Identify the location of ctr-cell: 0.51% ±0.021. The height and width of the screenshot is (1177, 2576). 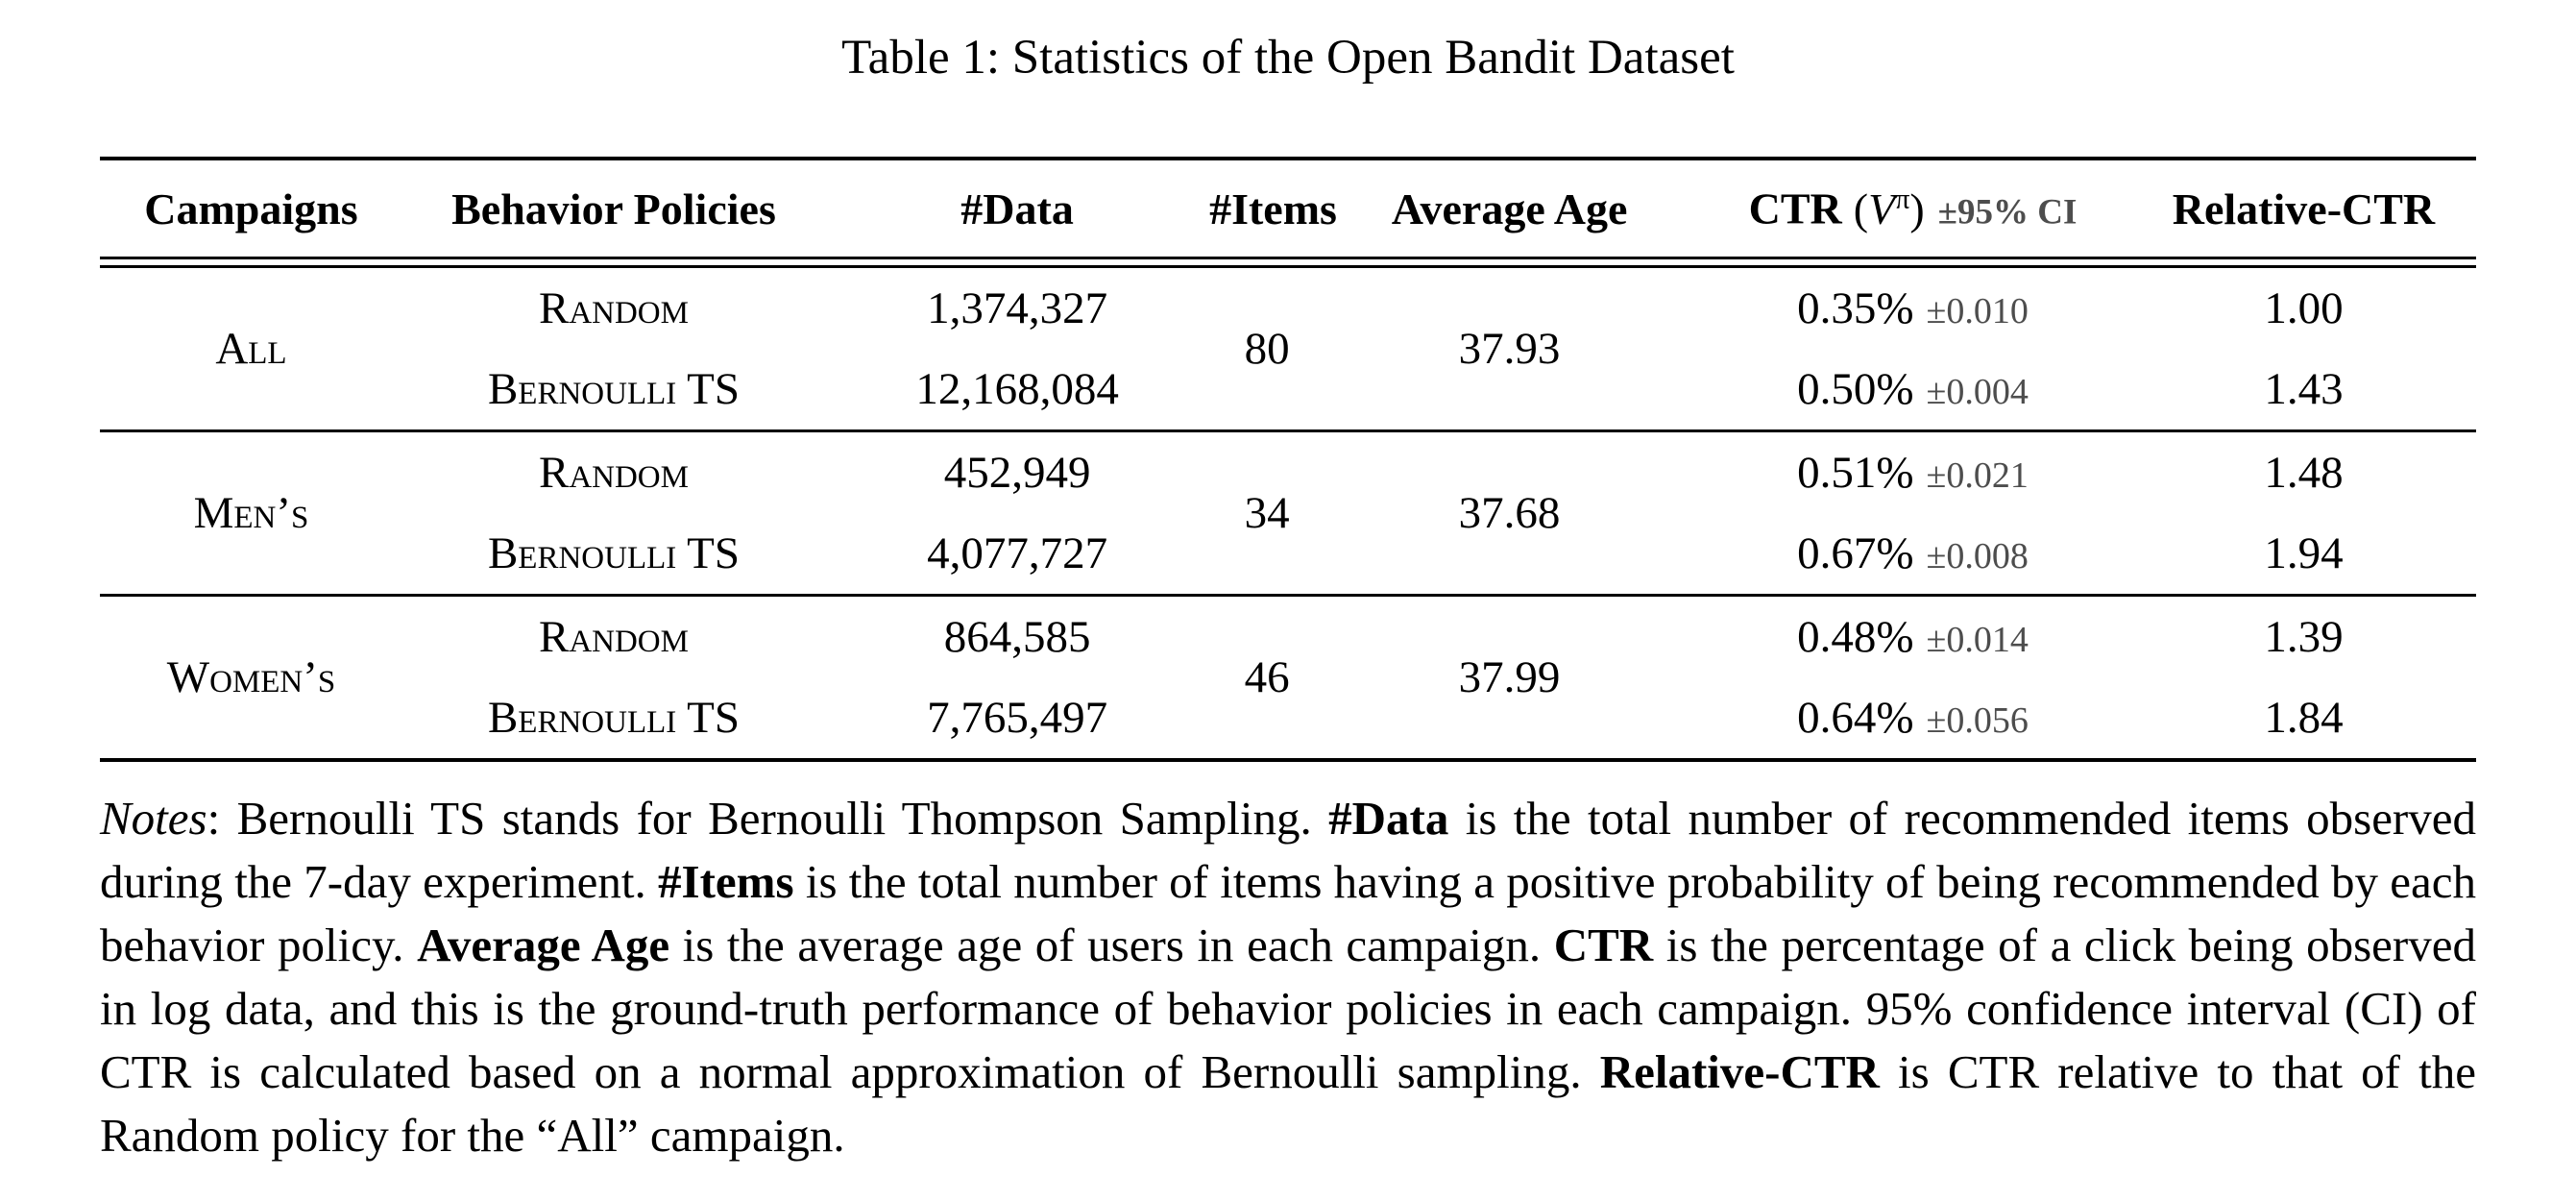
(1912, 473).